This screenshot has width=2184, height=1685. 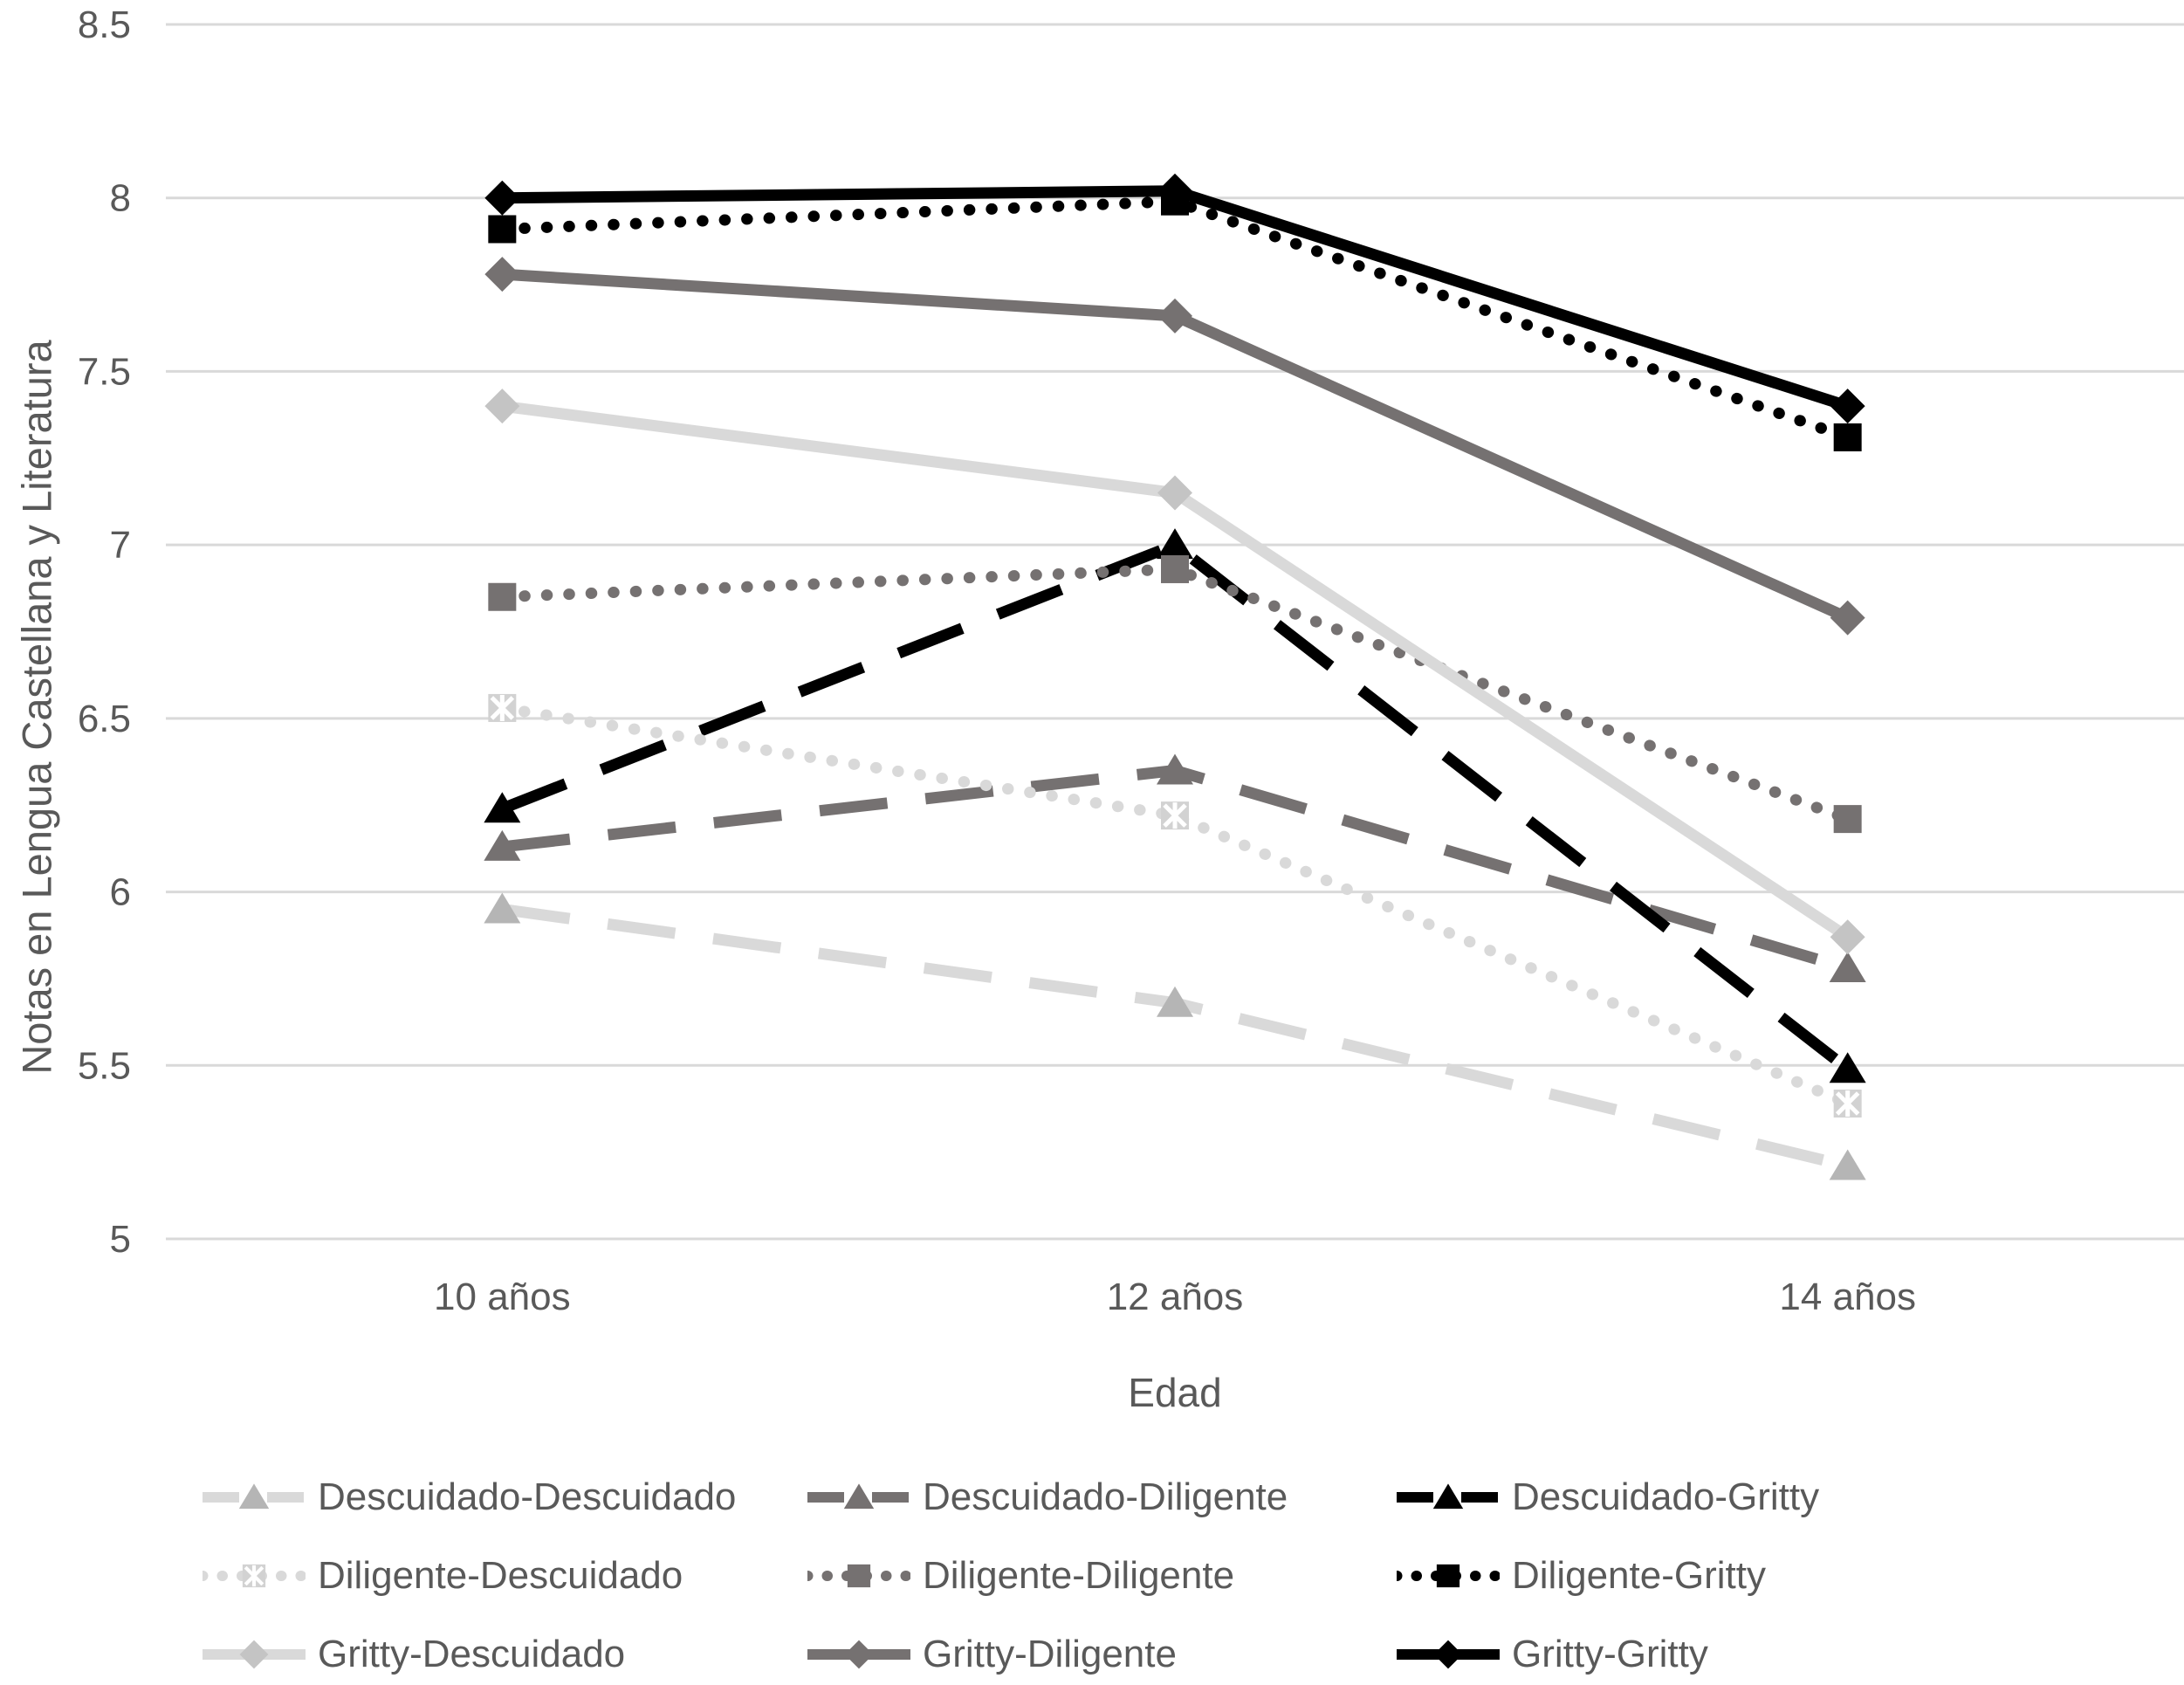 What do you see at coordinates (120, 198) in the screenshot?
I see `y-tick-label: 8` at bounding box center [120, 198].